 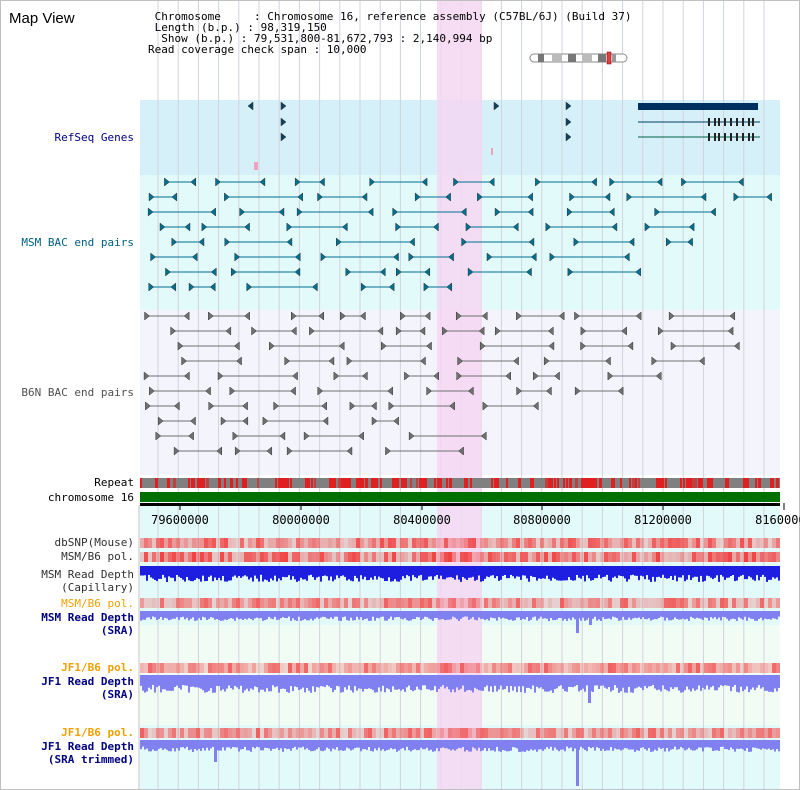 I want to click on chromosome-ideogram, so click(x=578, y=58).